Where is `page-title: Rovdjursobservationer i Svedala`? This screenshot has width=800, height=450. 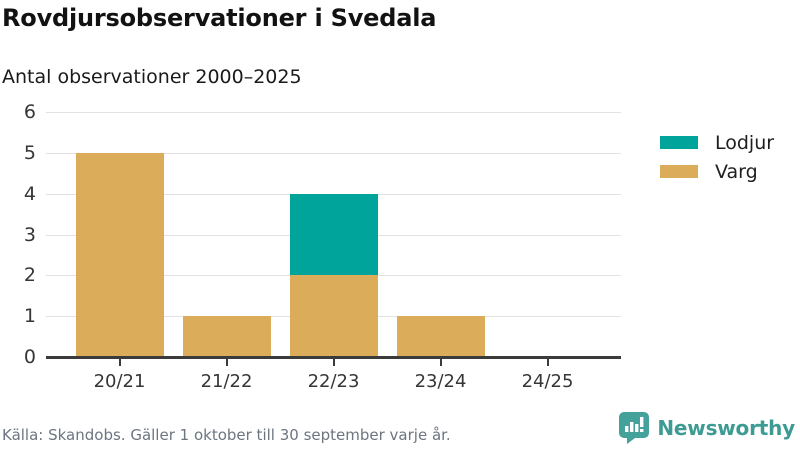 page-title: Rovdjursobservationer i Svedala is located at coordinates (219, 18).